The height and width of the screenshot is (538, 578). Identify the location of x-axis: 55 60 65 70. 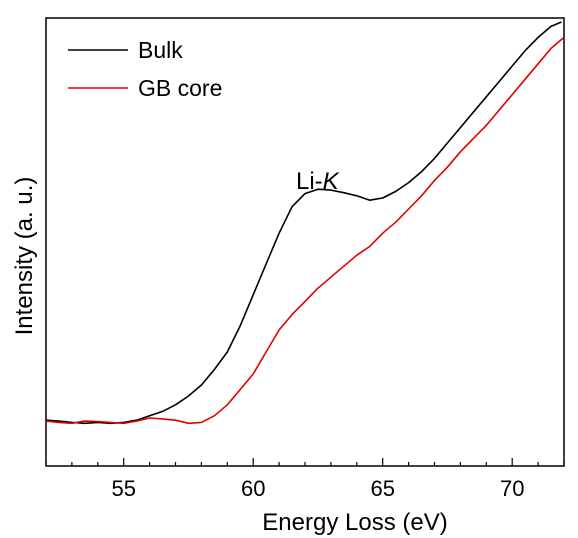
(305, 479).